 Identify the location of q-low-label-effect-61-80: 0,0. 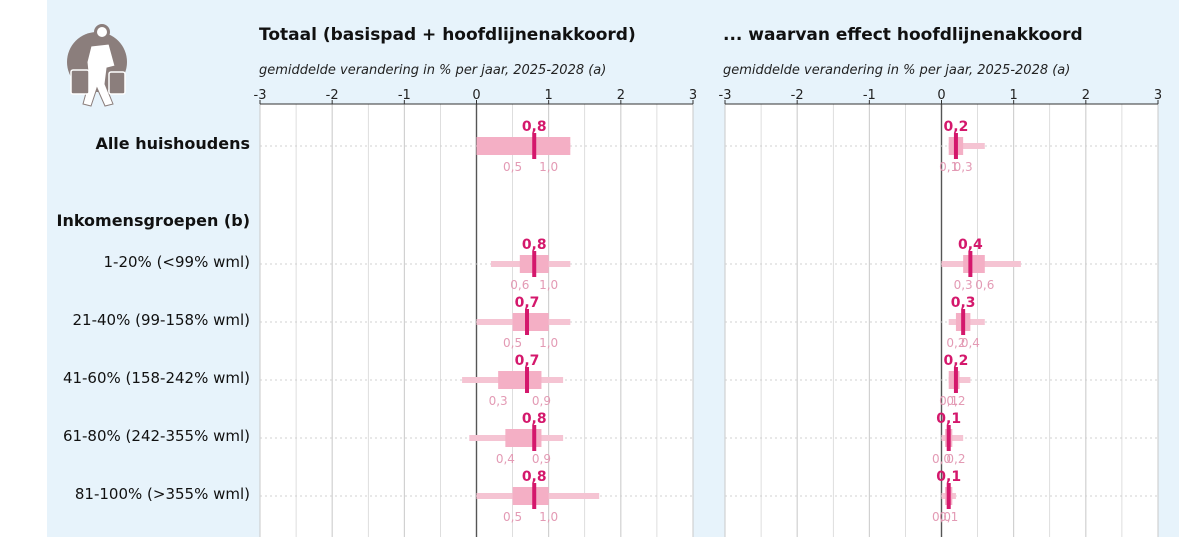
(941, 459).